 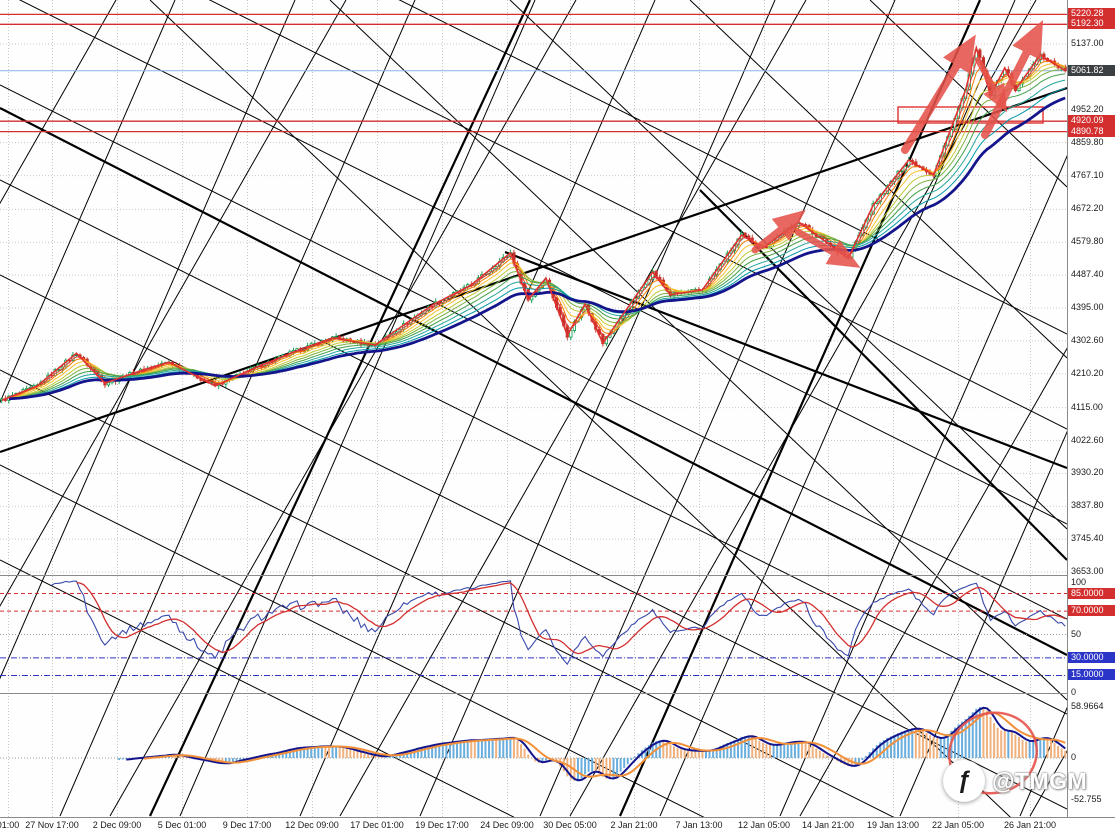 What do you see at coordinates (1087, 208) in the screenshot?
I see `price-axis-label: 4672.20` at bounding box center [1087, 208].